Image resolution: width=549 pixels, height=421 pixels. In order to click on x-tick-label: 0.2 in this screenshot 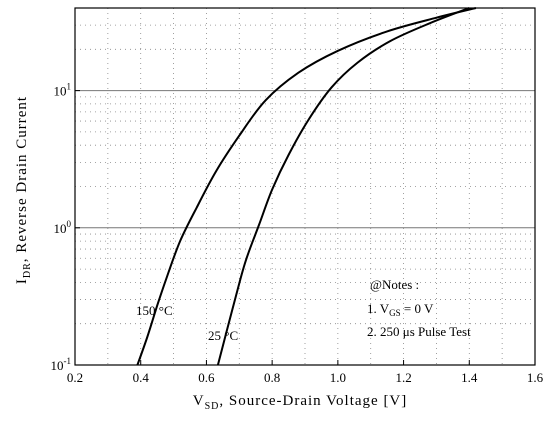, I will do `click(75, 377)`.